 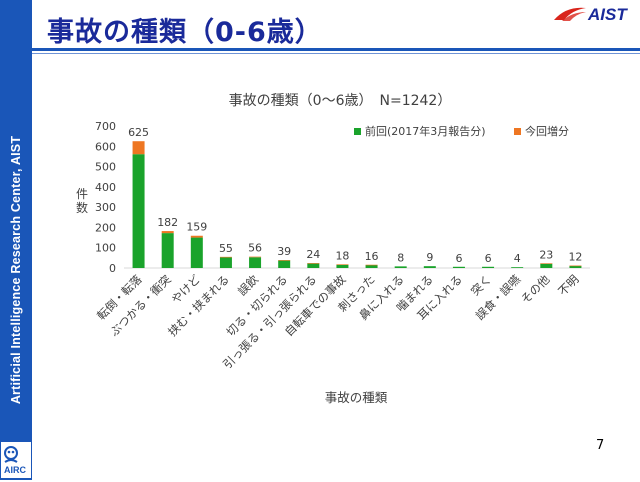 What do you see at coordinates (226, 248) in the screenshot?
I see `data-label: 55` at bounding box center [226, 248].